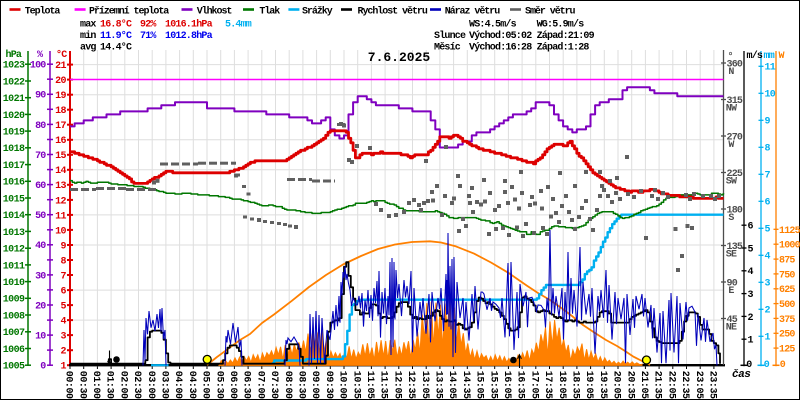 Image resolution: width=800 pixels, height=405 pixels. What do you see at coordinates (451, 385) in the screenshot?
I see `svg-text: 14:05` at bounding box center [451, 385].